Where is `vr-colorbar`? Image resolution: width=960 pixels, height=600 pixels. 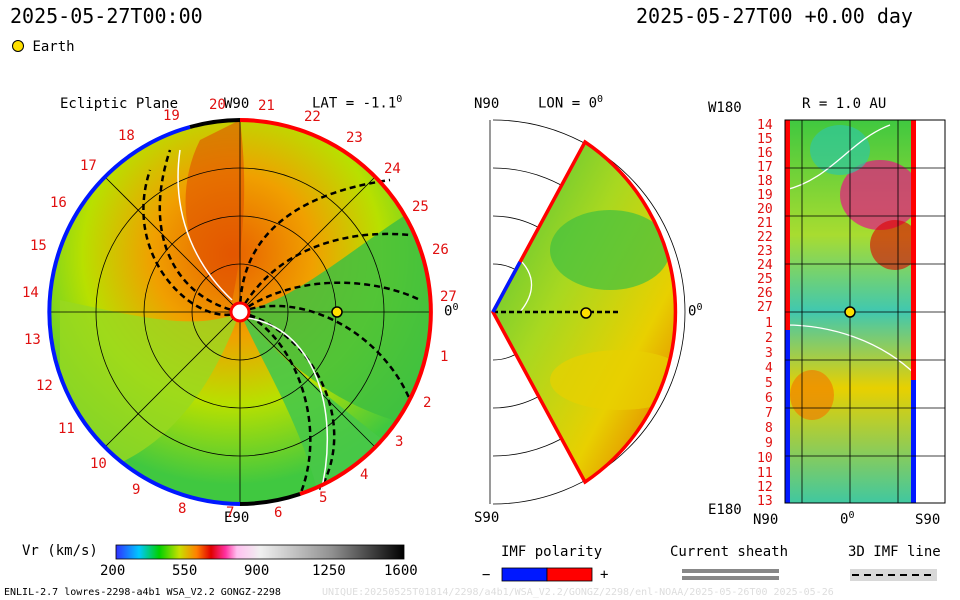
vr-colorbar is located at coordinates (260, 552).